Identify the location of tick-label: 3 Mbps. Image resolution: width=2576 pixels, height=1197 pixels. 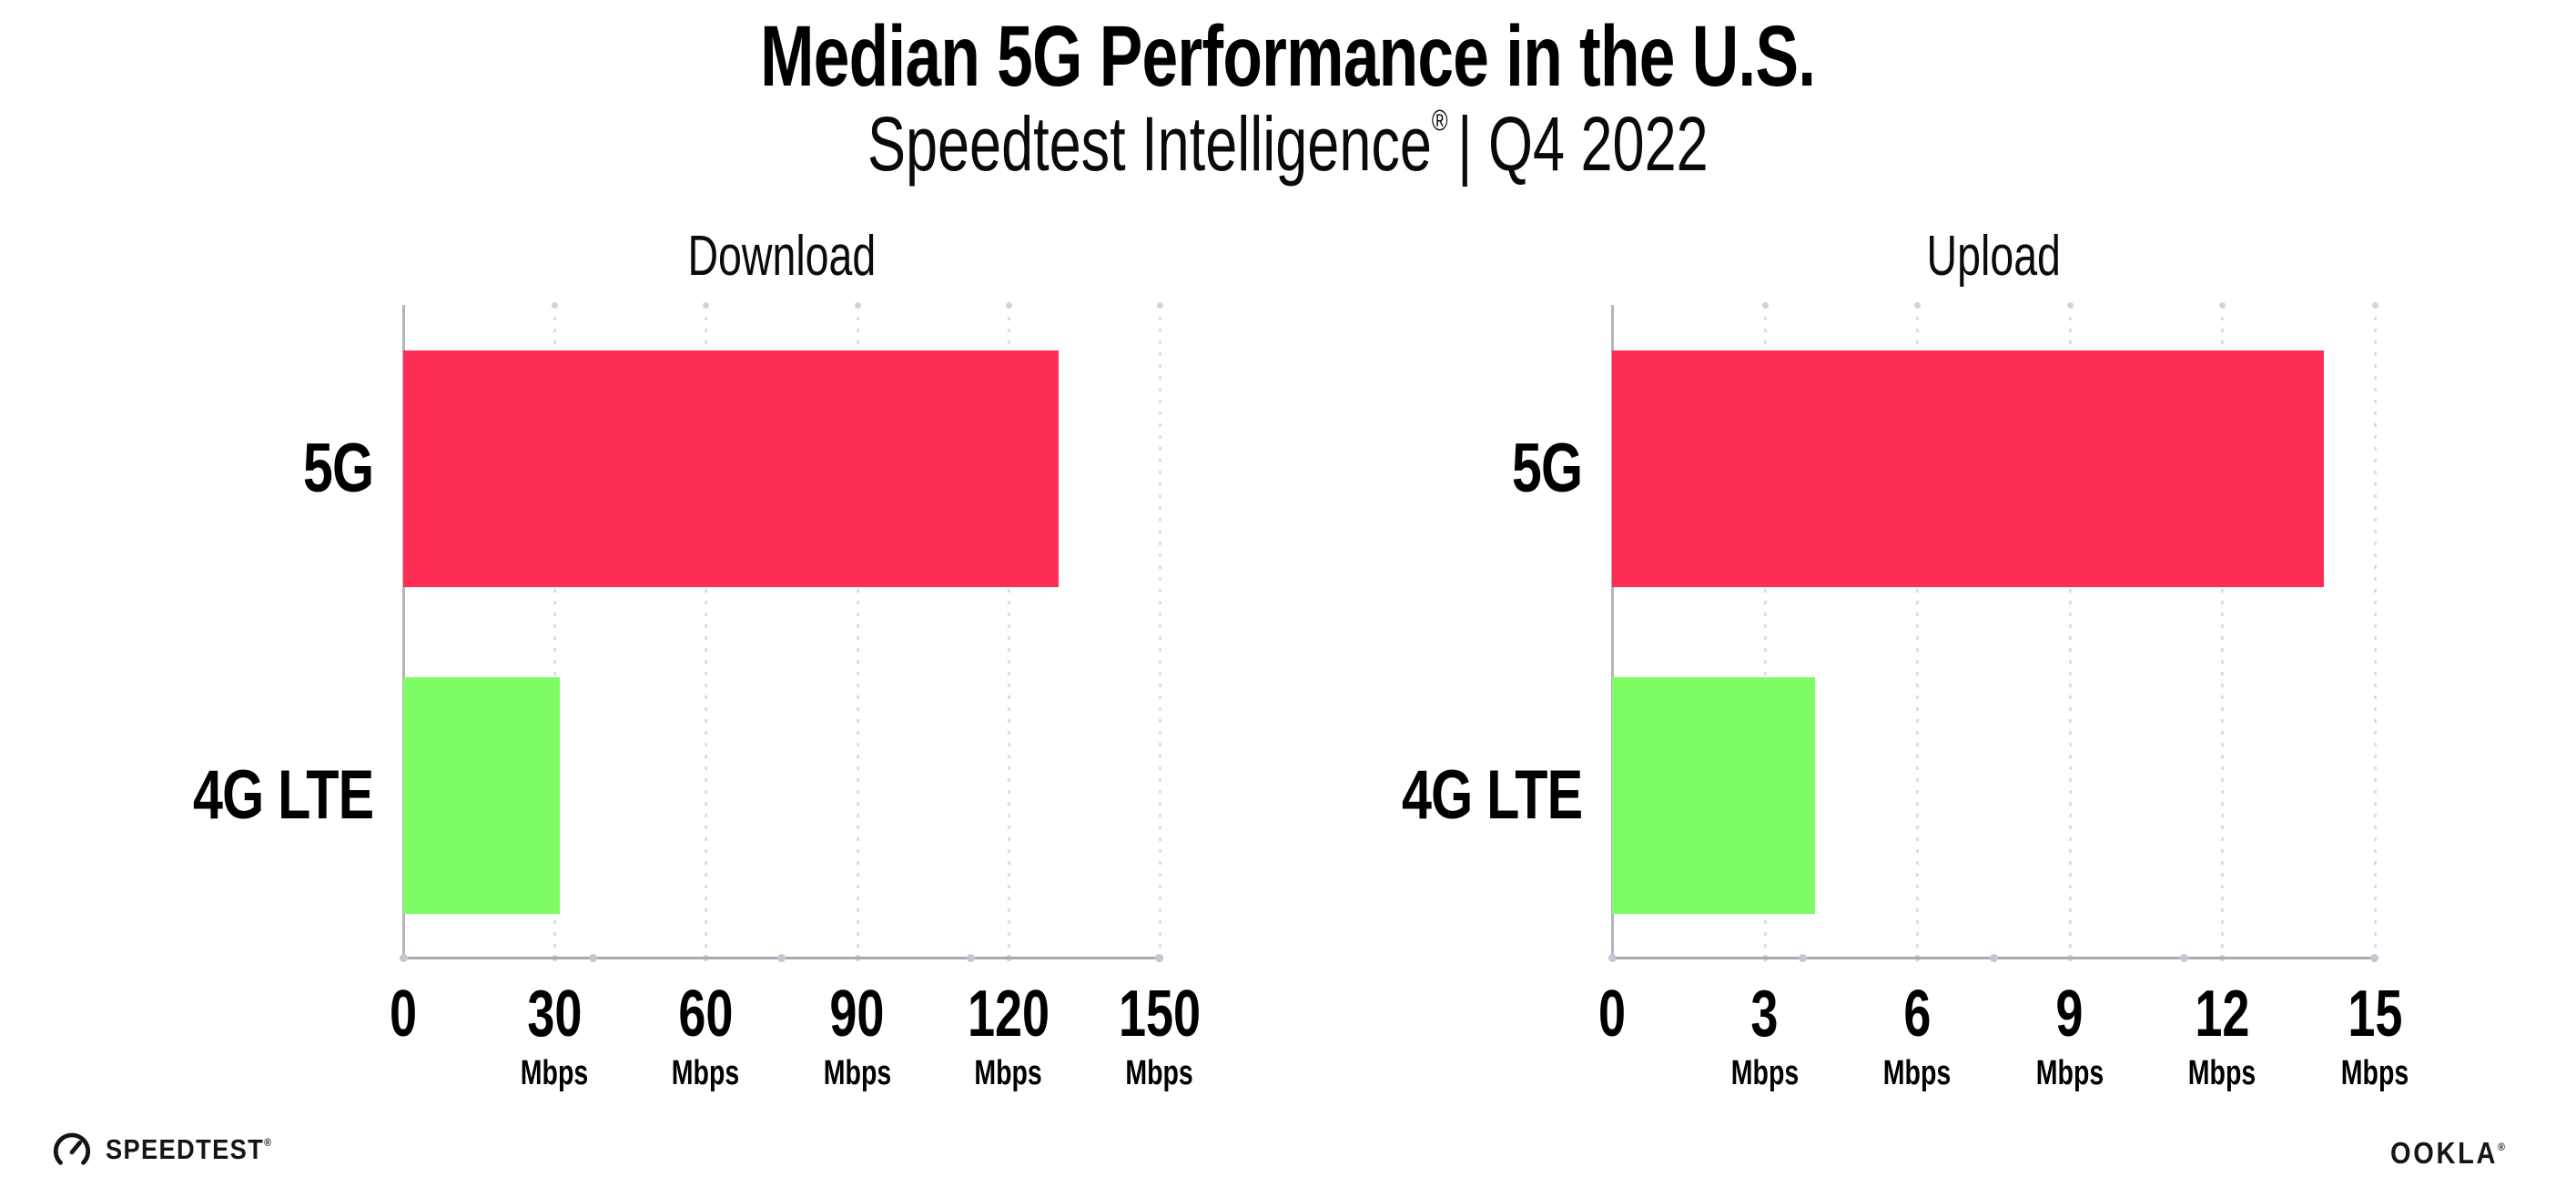
(1764, 1035).